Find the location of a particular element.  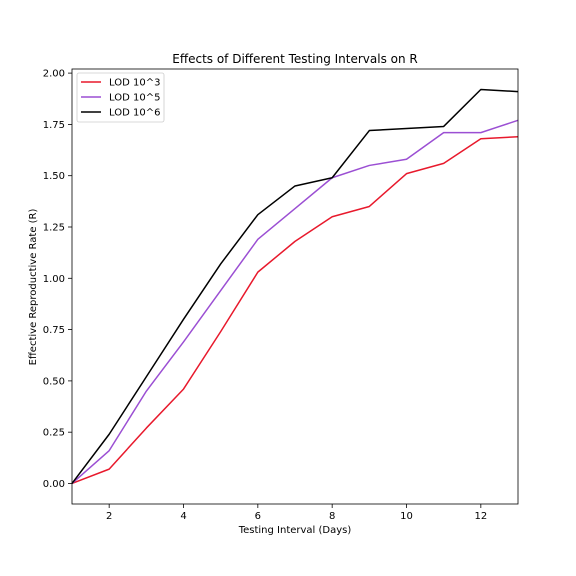

x-tick-label: 12 is located at coordinates (480, 516).